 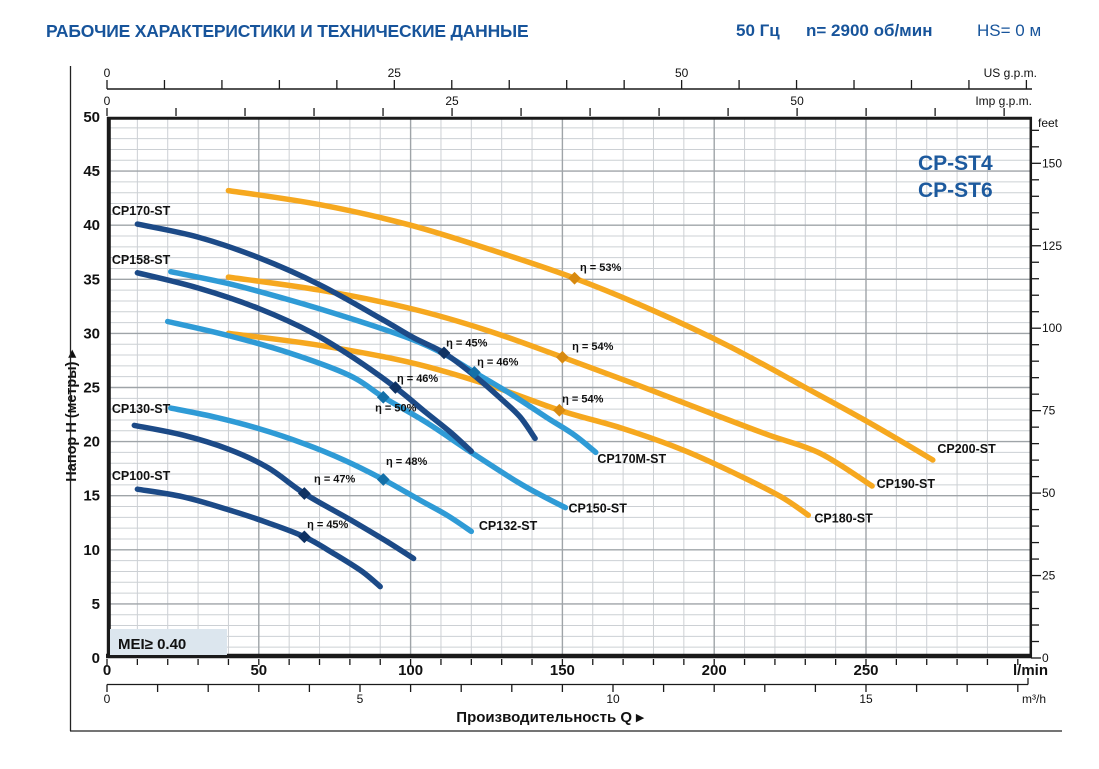 What do you see at coordinates (1049, 576) in the screenshot?
I see `feet-tick-label: 25` at bounding box center [1049, 576].